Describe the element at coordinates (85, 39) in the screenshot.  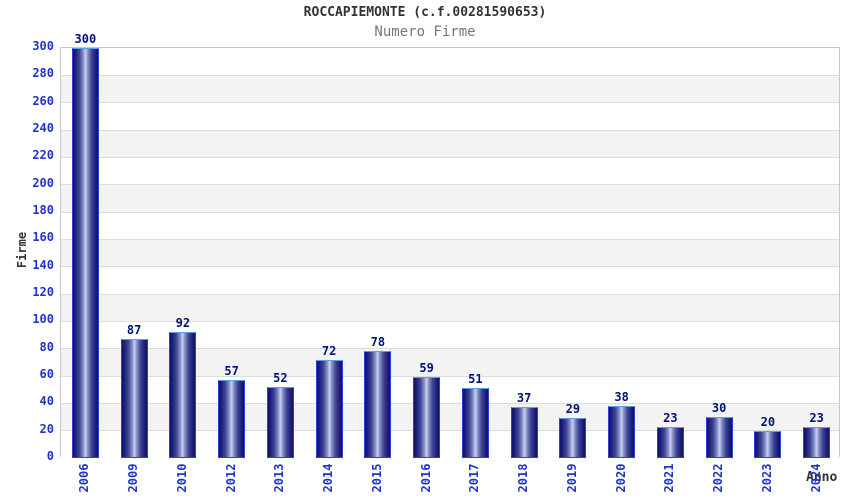
I see `bar-value-label: 300` at that location.